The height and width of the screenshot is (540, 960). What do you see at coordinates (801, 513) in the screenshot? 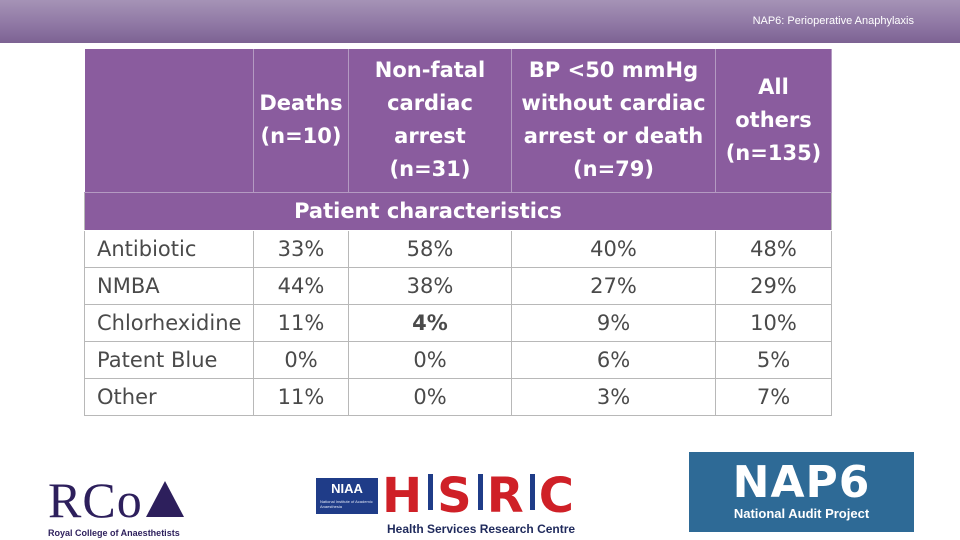
I see `nap6-subtitle: National Audit Project` at bounding box center [801, 513].